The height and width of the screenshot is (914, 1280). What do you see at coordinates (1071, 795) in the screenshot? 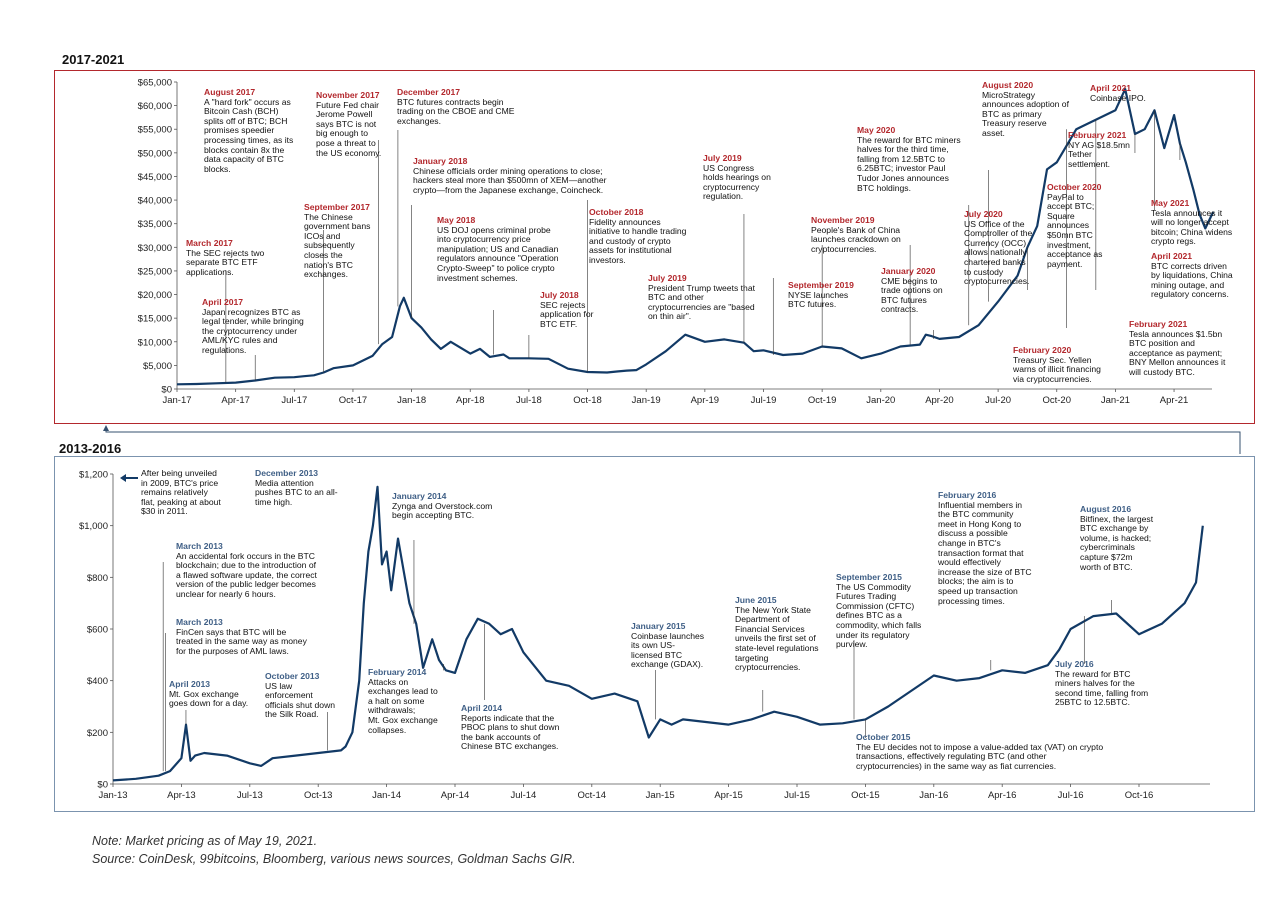
I see `bot-xtick-label: Jul-16` at bounding box center [1071, 795].